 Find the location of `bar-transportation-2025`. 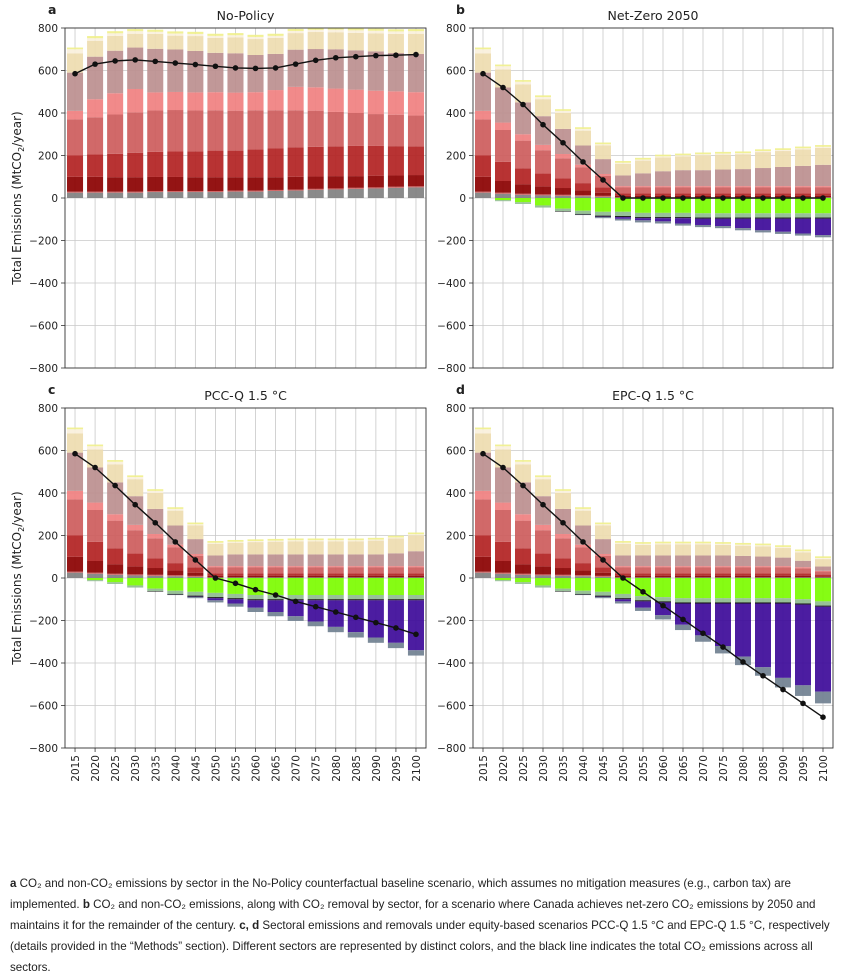

bar-transportation-2025 is located at coordinates (523, 118).